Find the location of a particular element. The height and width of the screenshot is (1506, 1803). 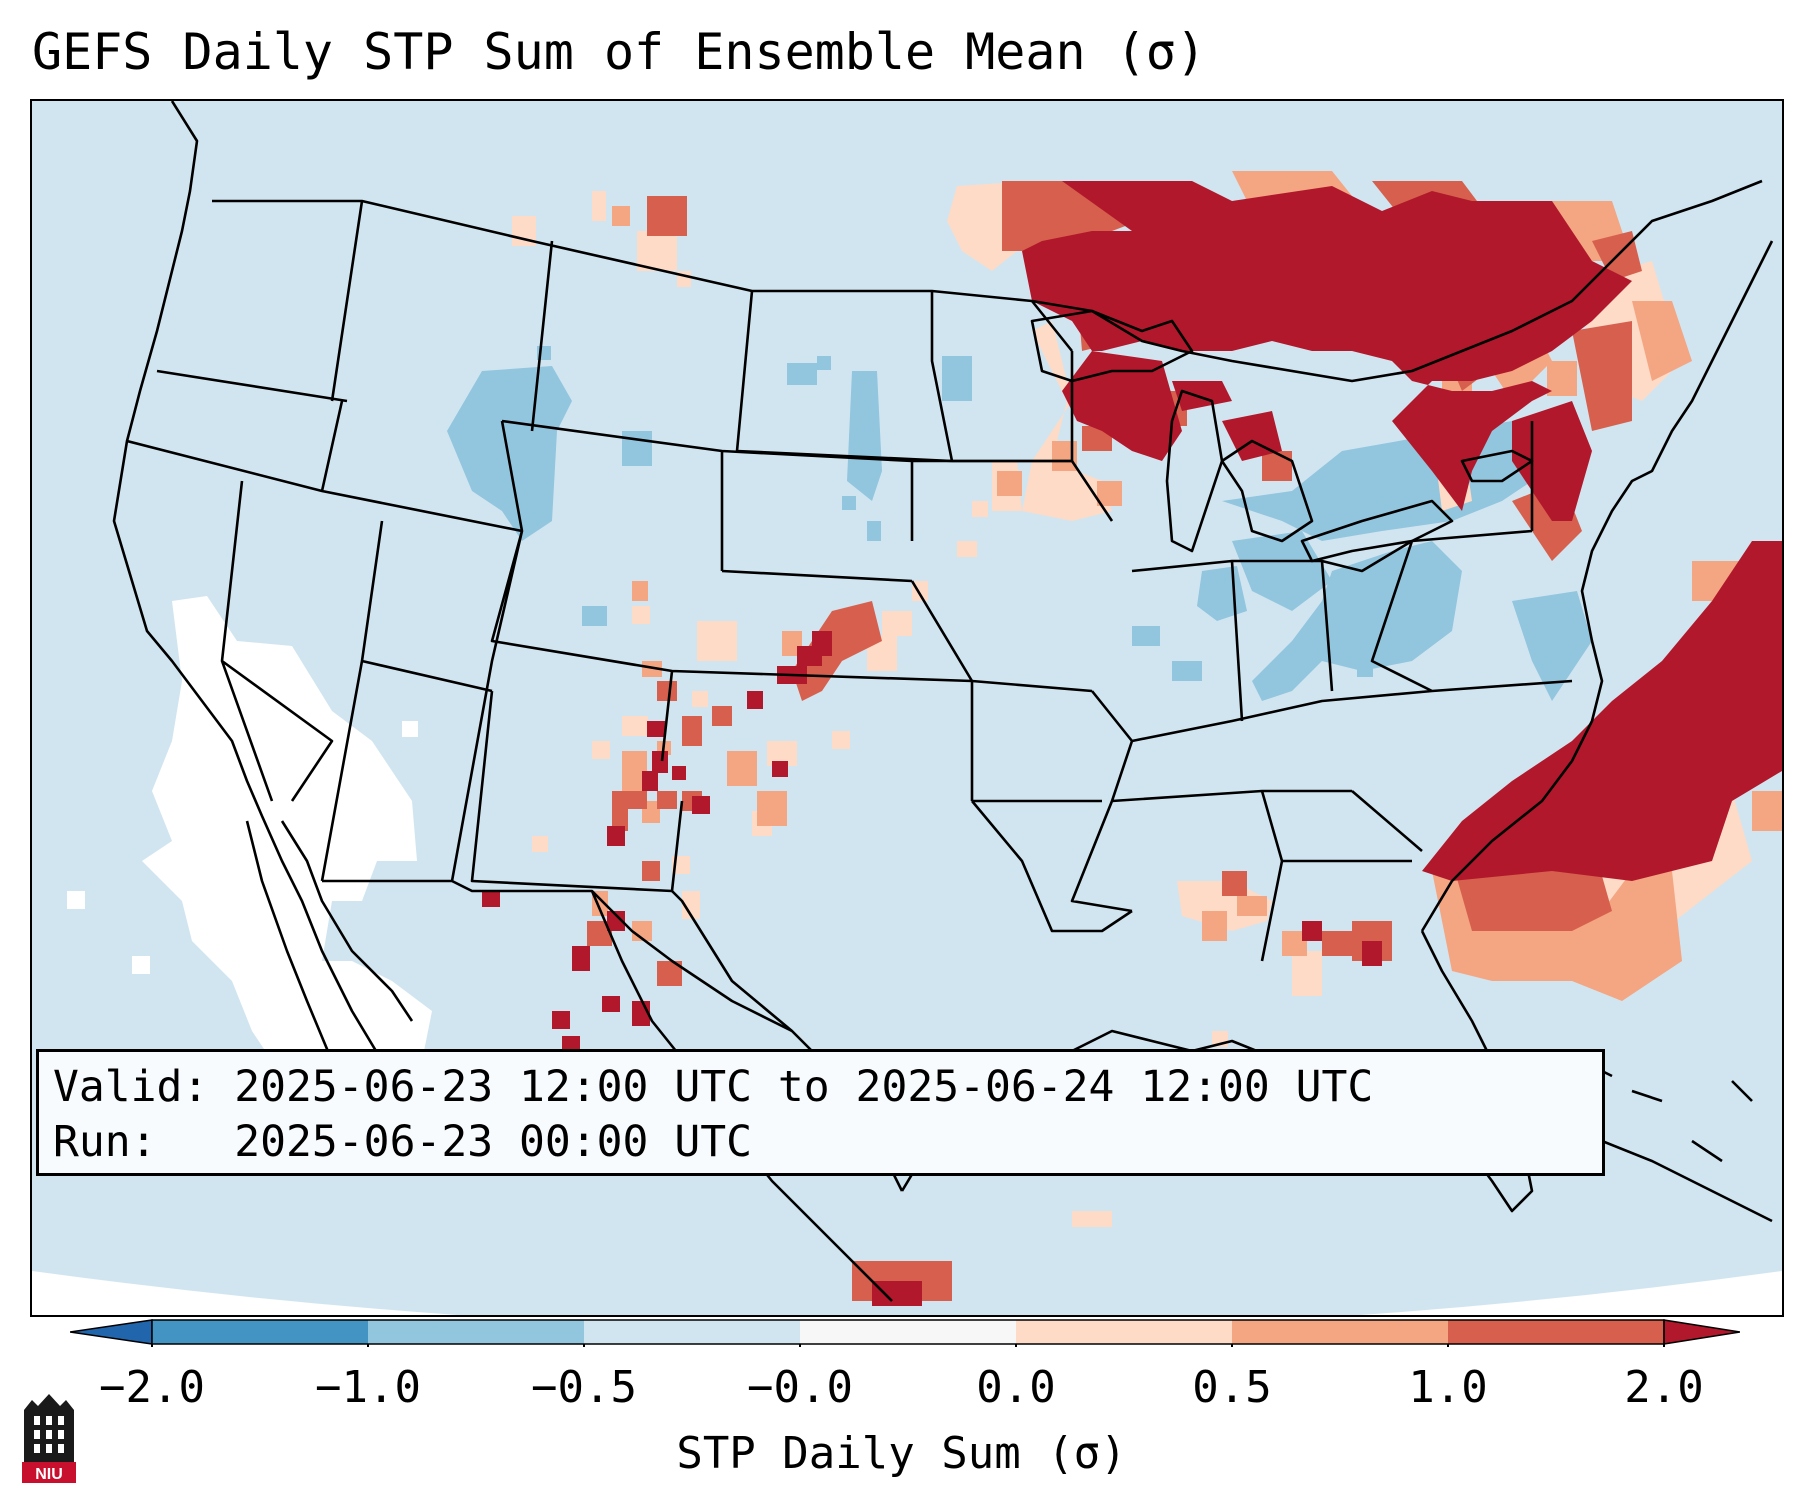

run-label: Run: is located at coordinates (105, 1142).